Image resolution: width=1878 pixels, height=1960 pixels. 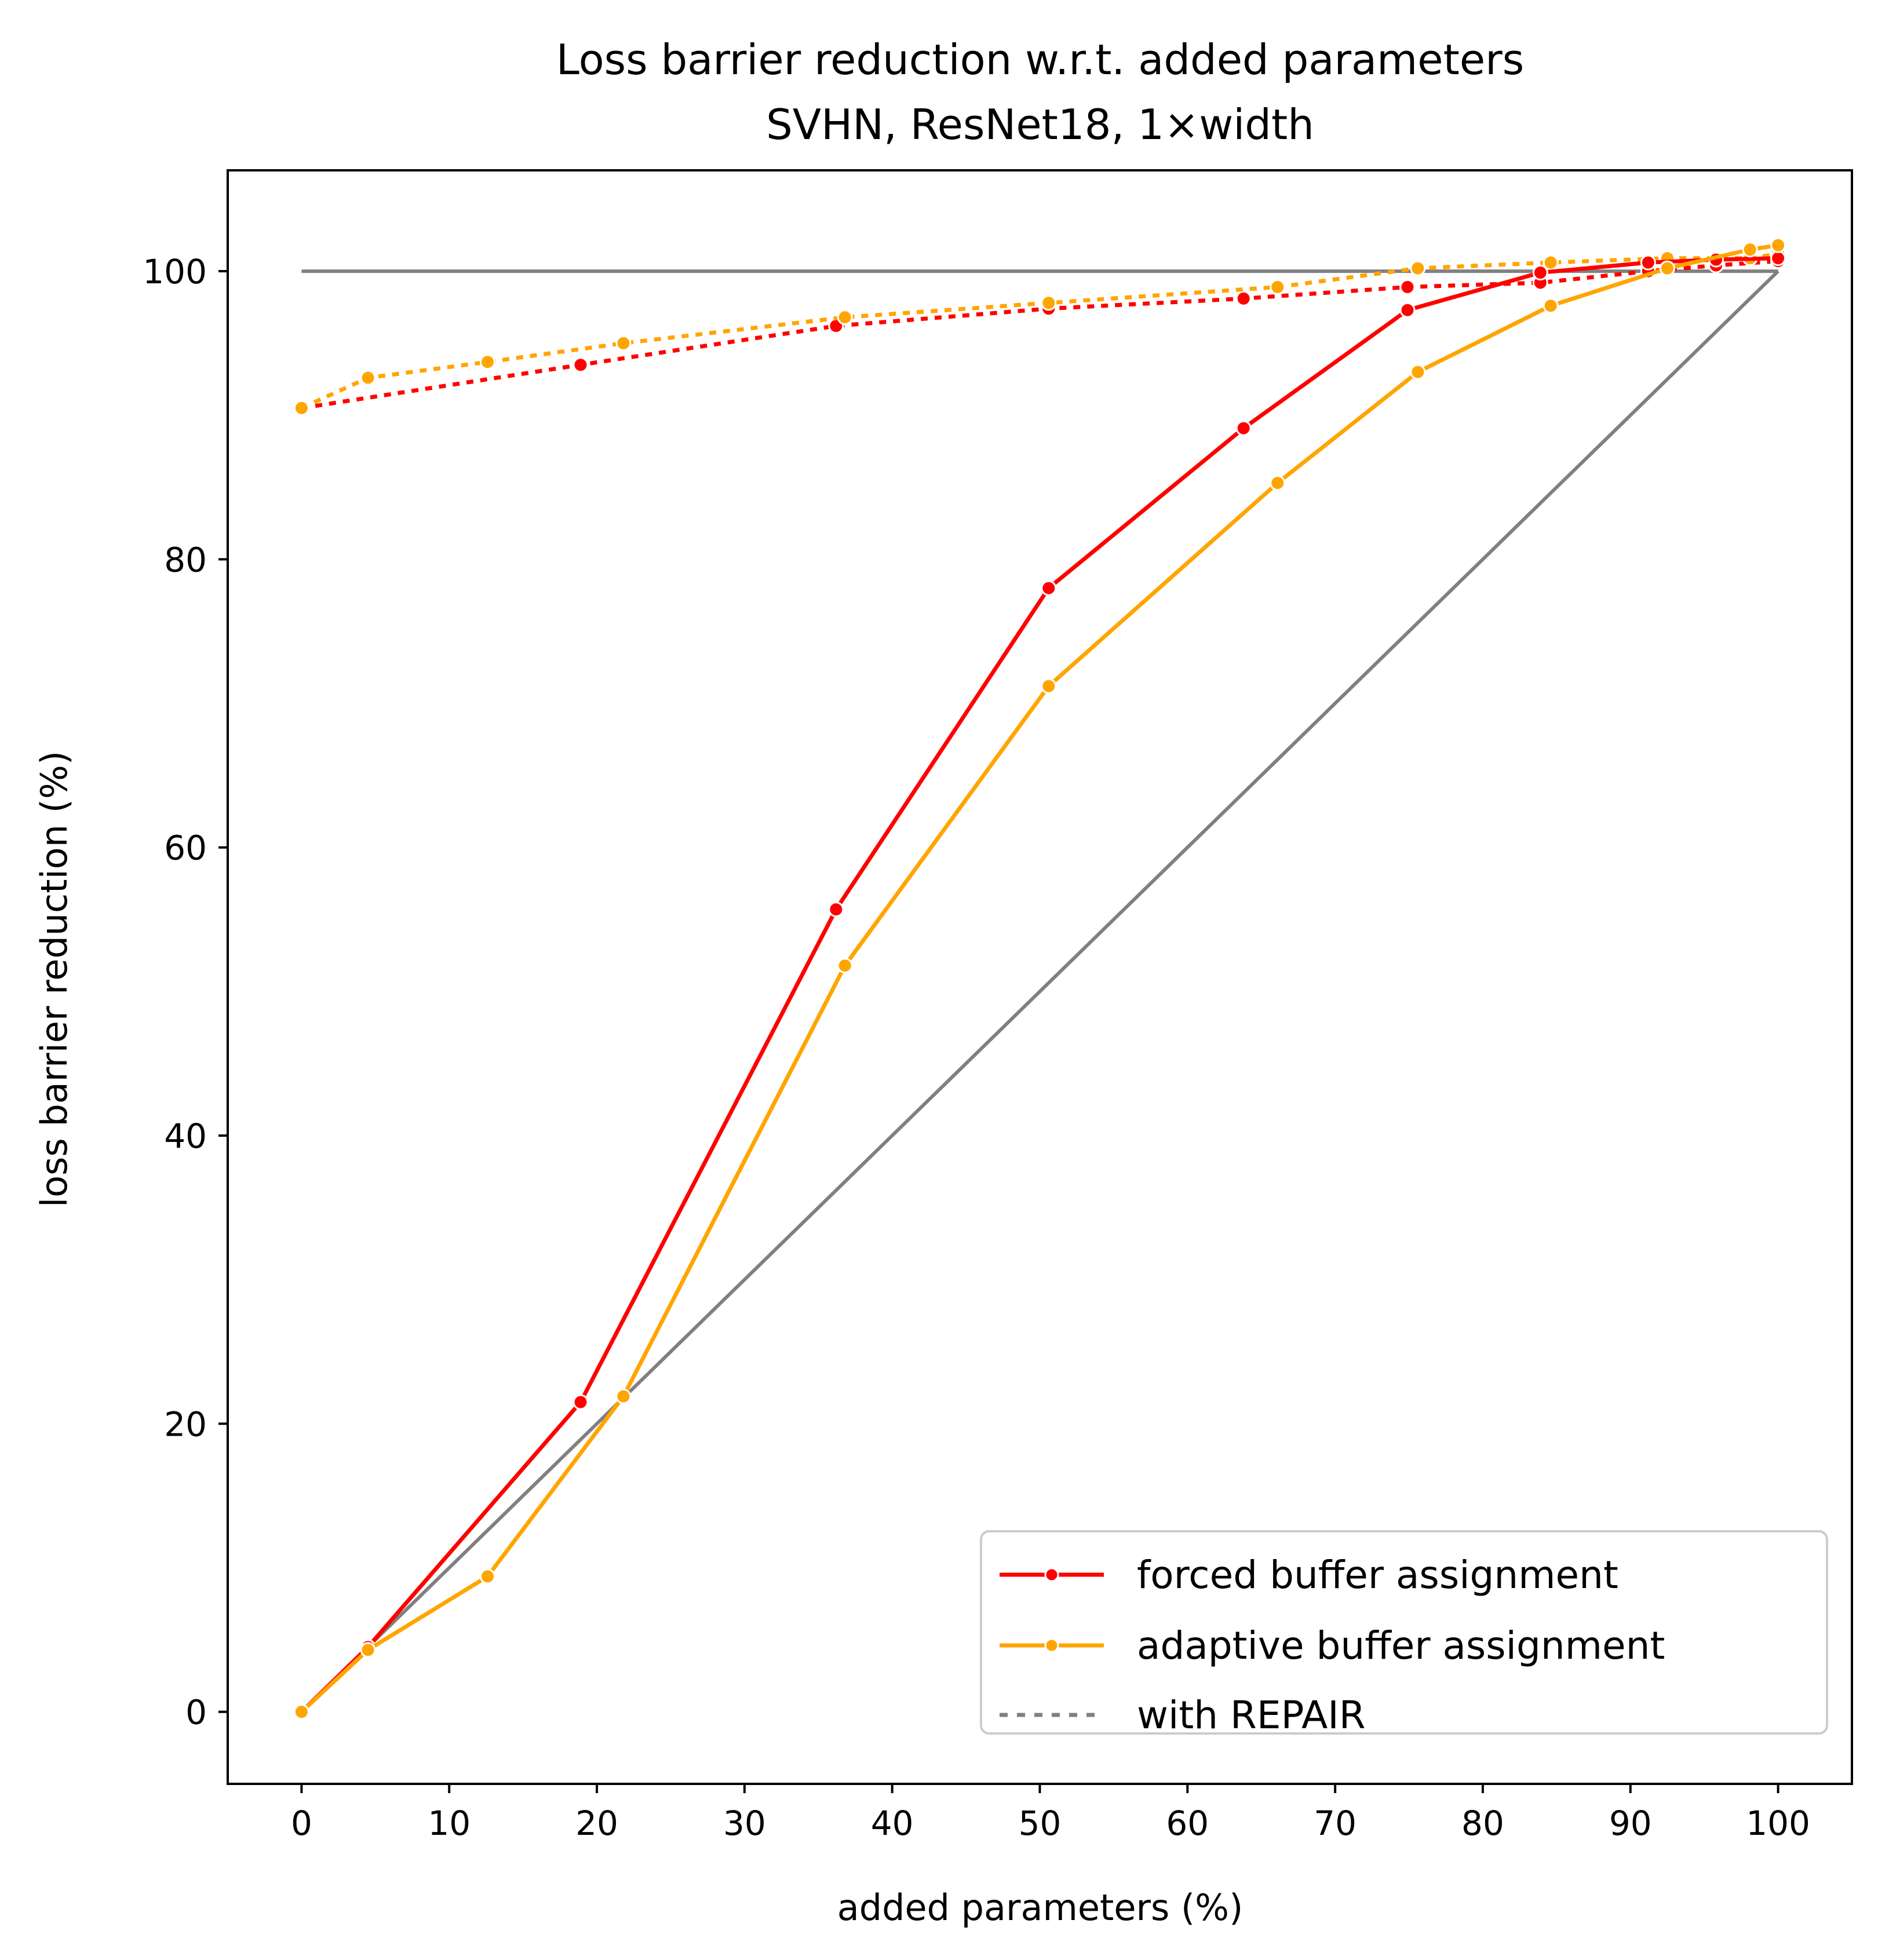 I want to click on legend-box, so click(x=1404, y=1632).